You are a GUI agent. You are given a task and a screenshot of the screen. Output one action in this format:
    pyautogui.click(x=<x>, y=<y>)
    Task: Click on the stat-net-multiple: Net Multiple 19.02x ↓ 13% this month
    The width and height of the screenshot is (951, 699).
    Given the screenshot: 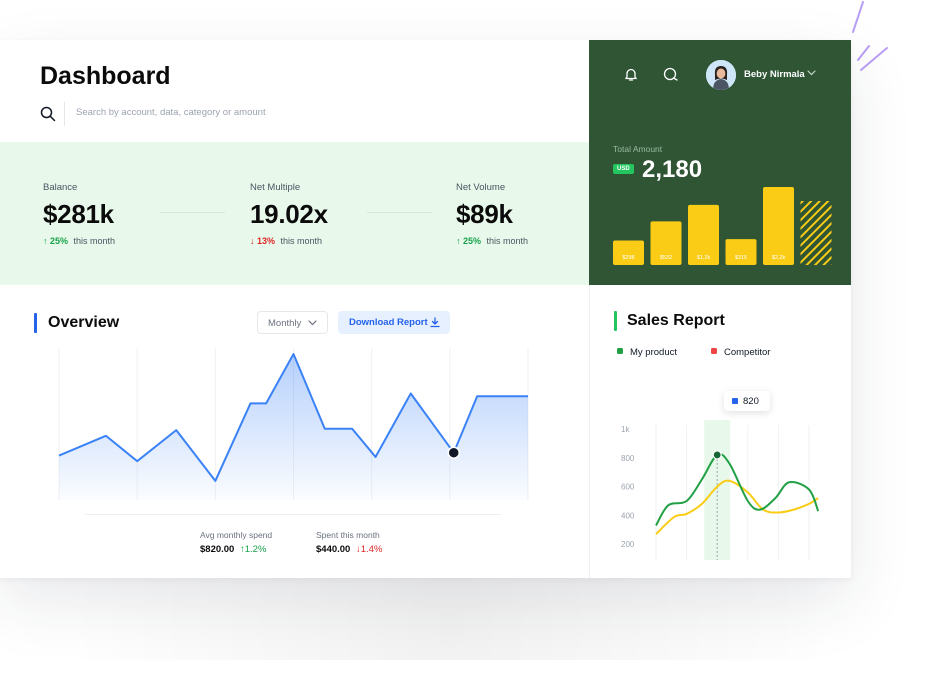 What is the action you would take?
    pyautogui.click(x=289, y=214)
    